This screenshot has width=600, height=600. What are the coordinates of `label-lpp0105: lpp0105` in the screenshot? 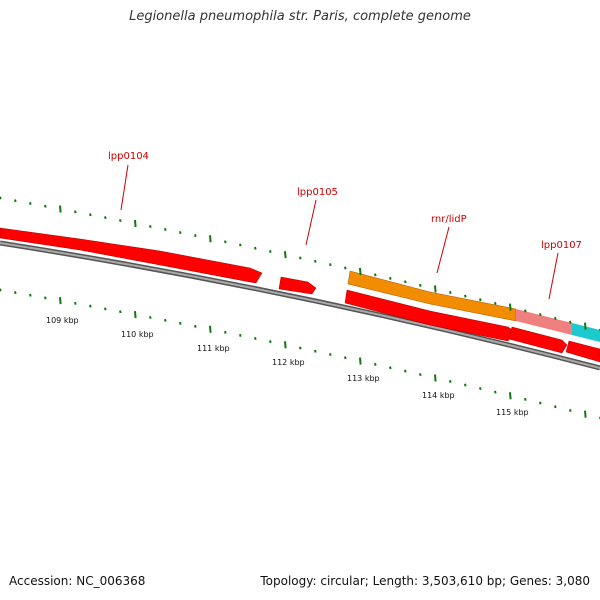 It's located at (317, 192).